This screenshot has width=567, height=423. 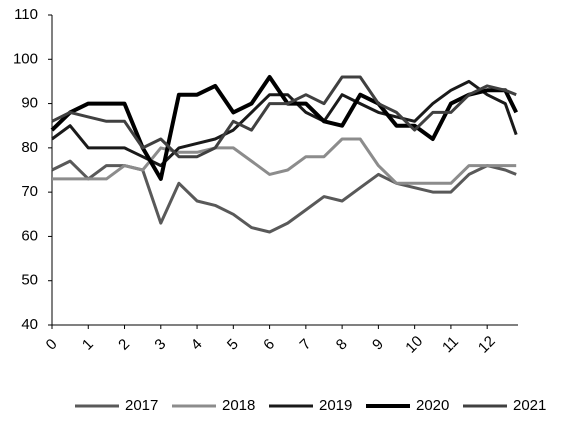 I want to click on x-tick-label: 10, so click(x=414, y=345).